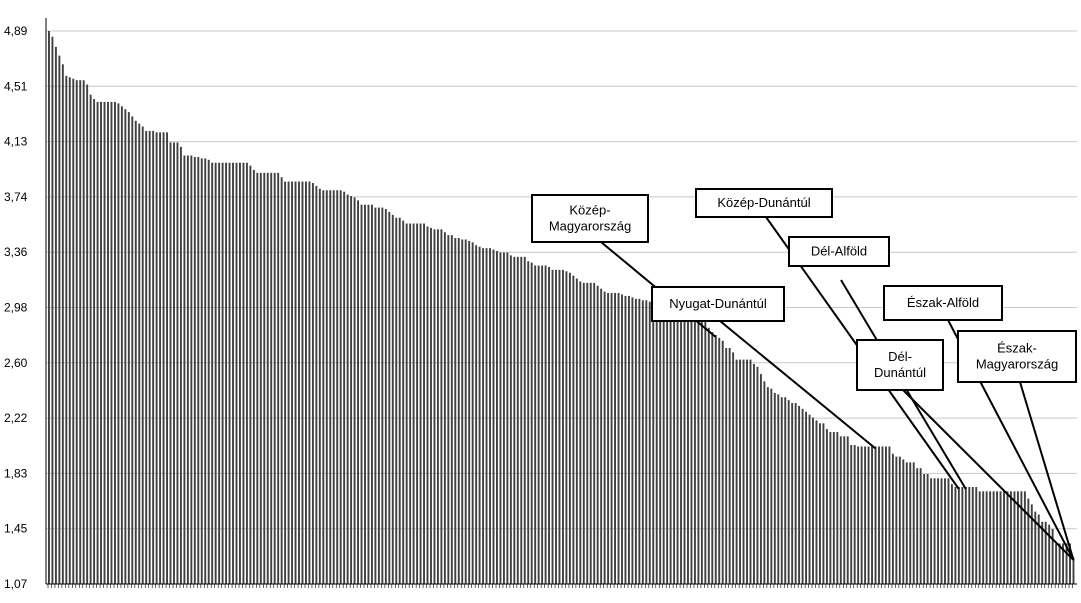  Describe the element at coordinates (839, 251) in the screenshot. I see `callout-label: Dél-Alföld` at that location.